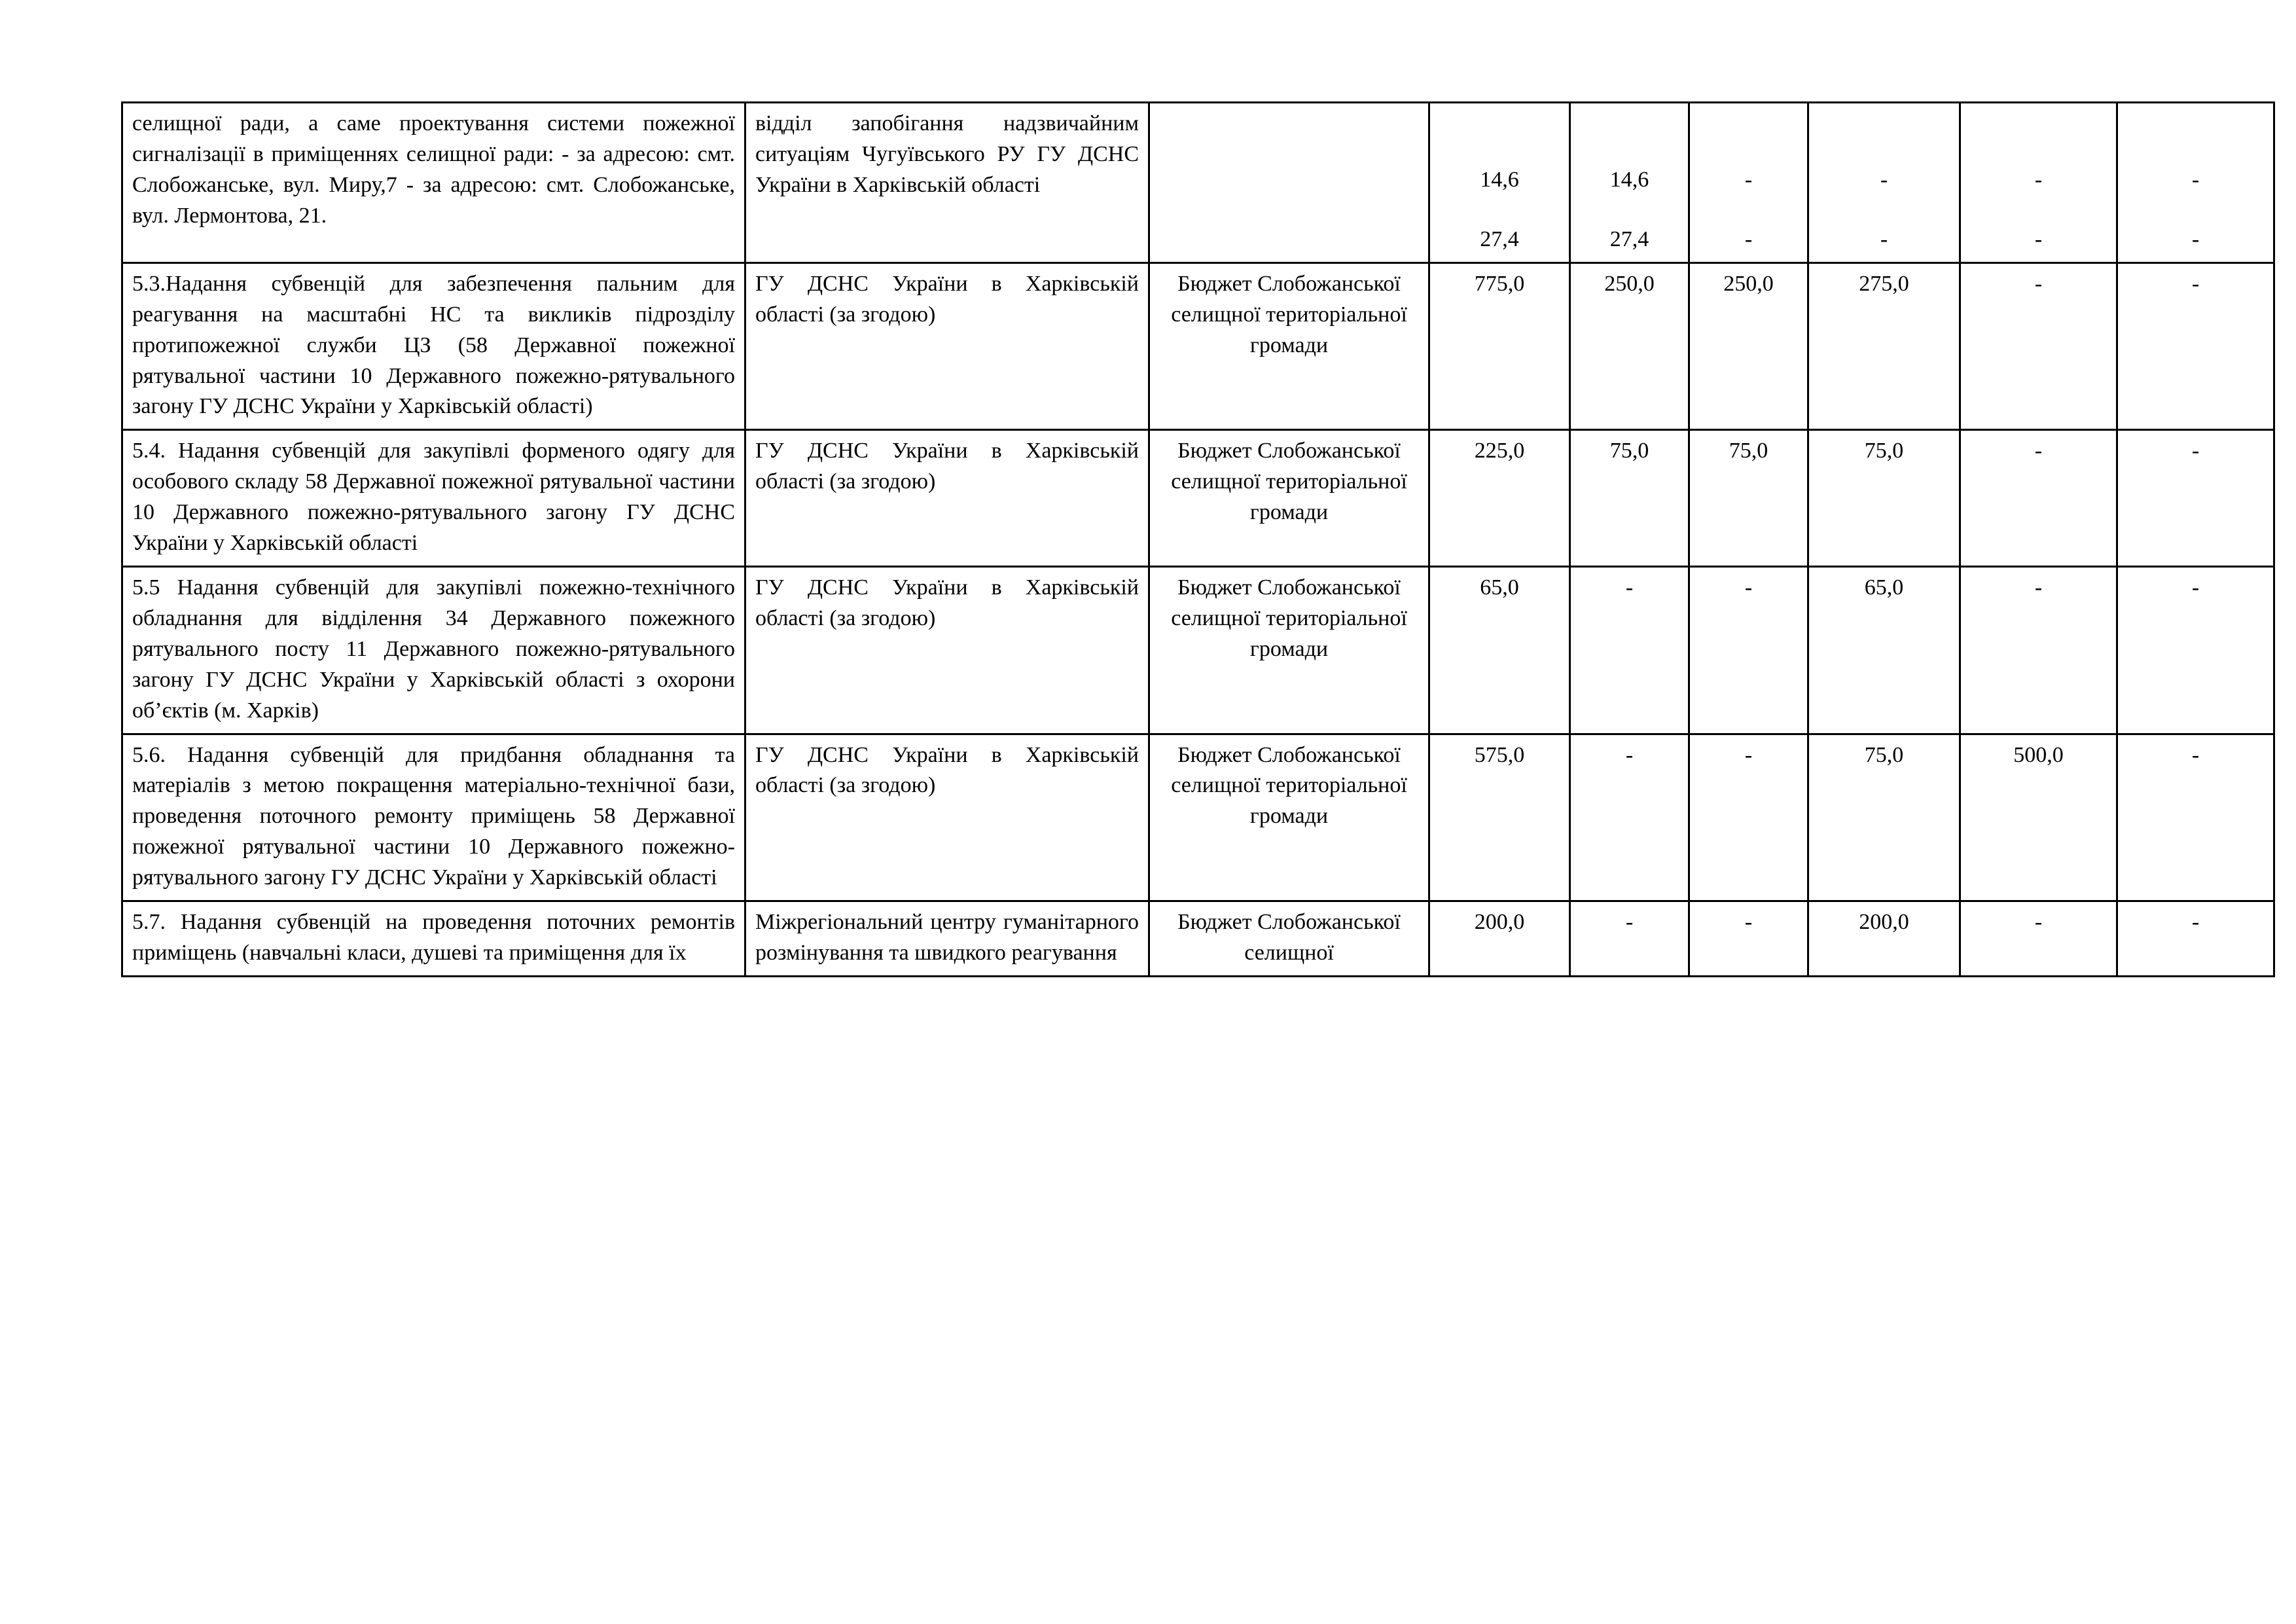 The width and height of the screenshot is (2296, 1624). What do you see at coordinates (1499, 938) in the screenshot?
I see `cell-total: 200,0` at bounding box center [1499, 938].